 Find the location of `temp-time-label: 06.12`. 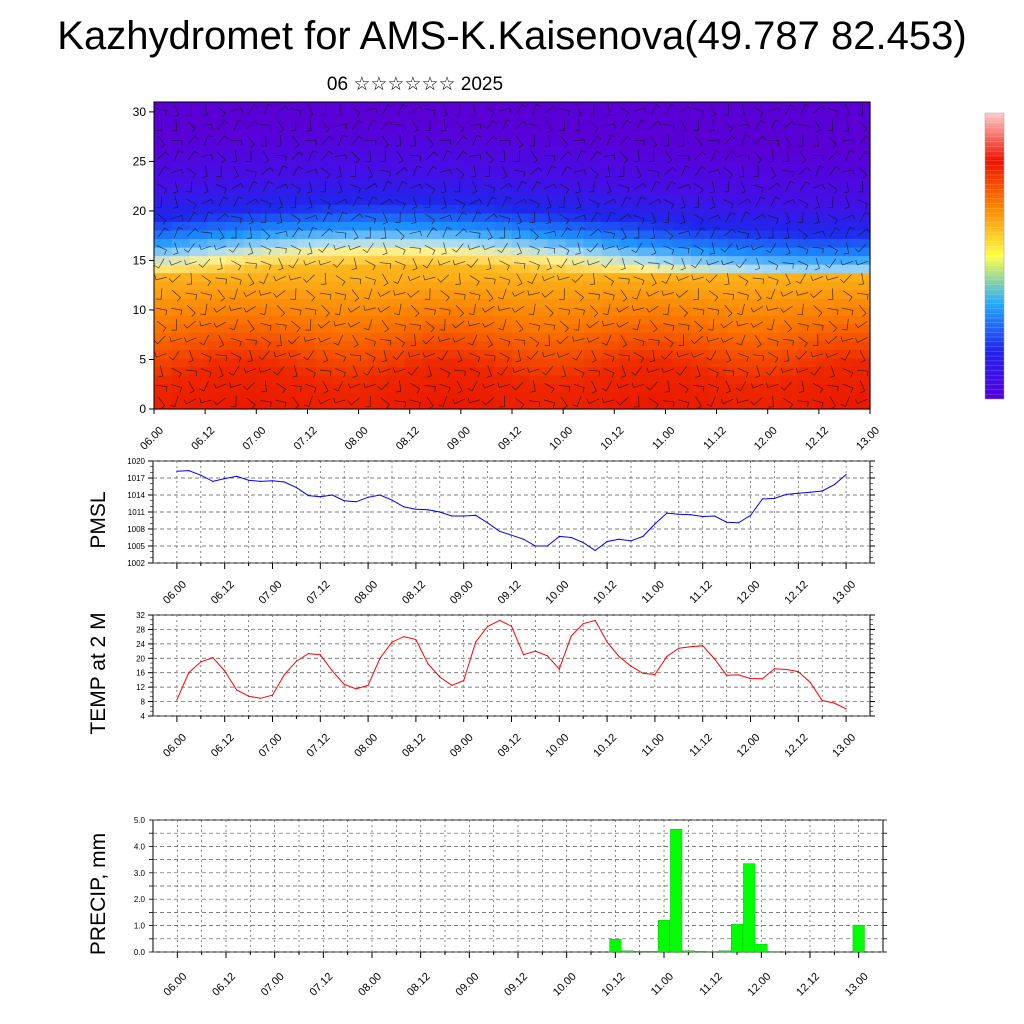

temp-time-label: 06.12 is located at coordinates (223, 746).